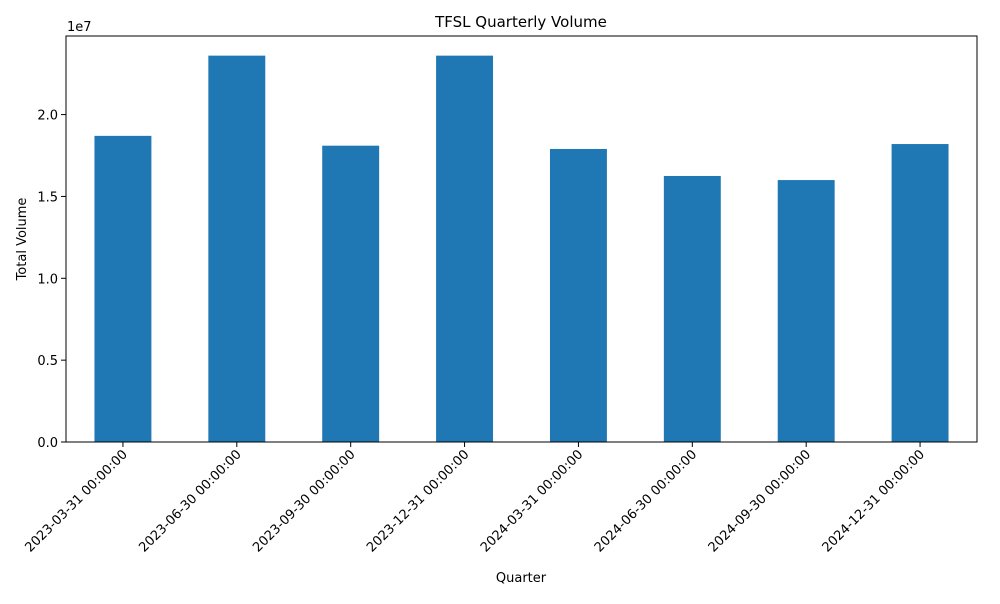 The image size is (1000, 604). Describe the element at coordinates (874, 501) in the screenshot. I see `x-tick-label: 2024-12-31 00:00:00` at that location.